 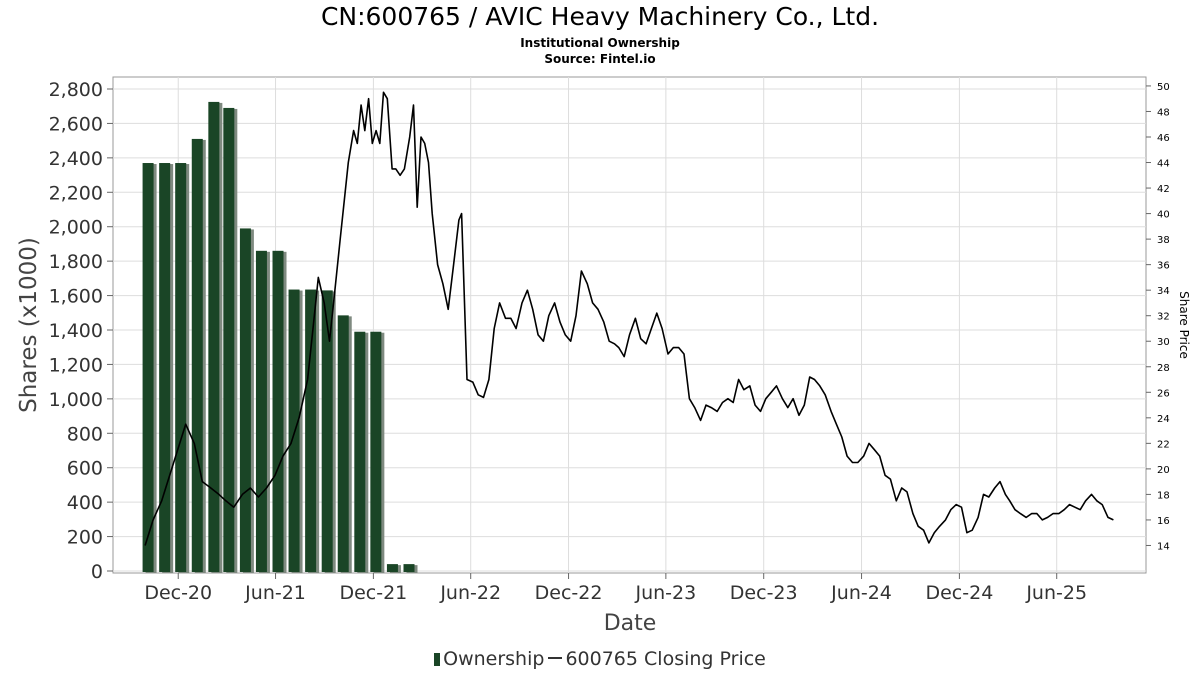 What do you see at coordinates (1163, 164) in the screenshot?
I see `y2-tick-label: 44` at bounding box center [1163, 164].